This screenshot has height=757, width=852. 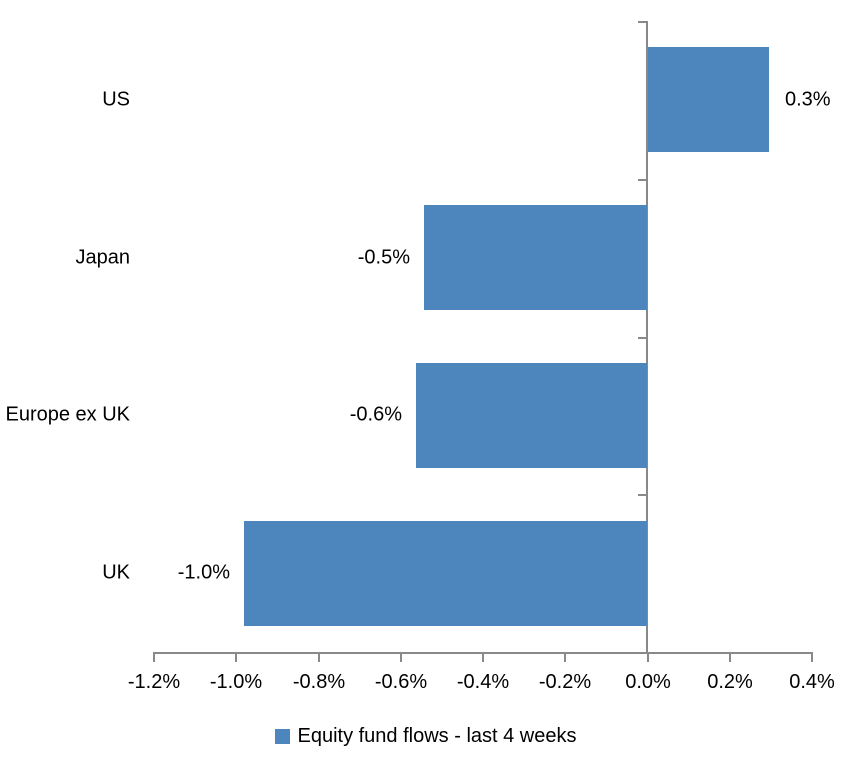 What do you see at coordinates (708, 99) in the screenshot?
I see `bar-us` at bounding box center [708, 99].